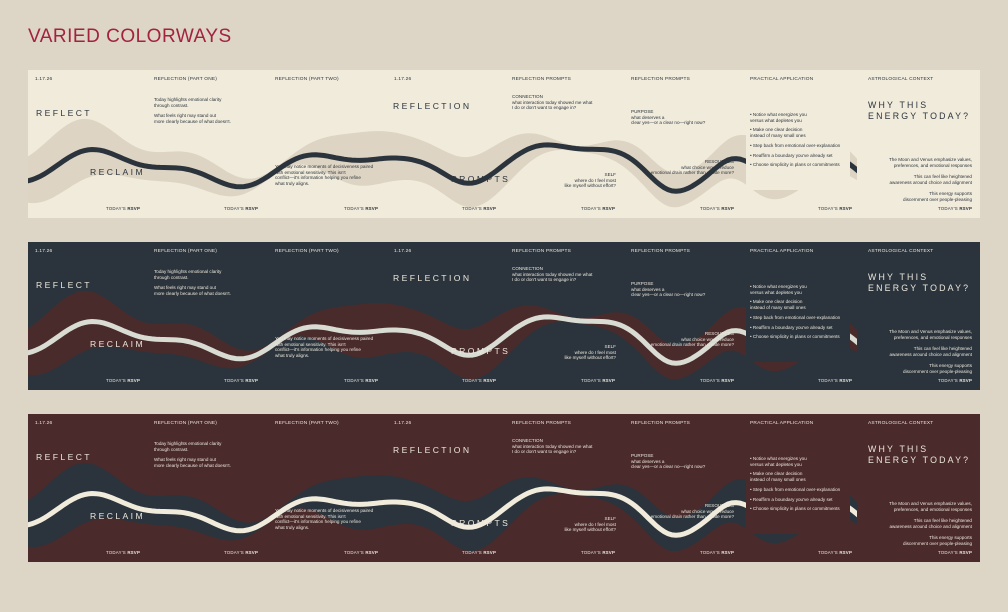  Describe the element at coordinates (307, 423) in the screenshot. I see `header-reflection-two: REFLECTION (PART TWO)` at that location.